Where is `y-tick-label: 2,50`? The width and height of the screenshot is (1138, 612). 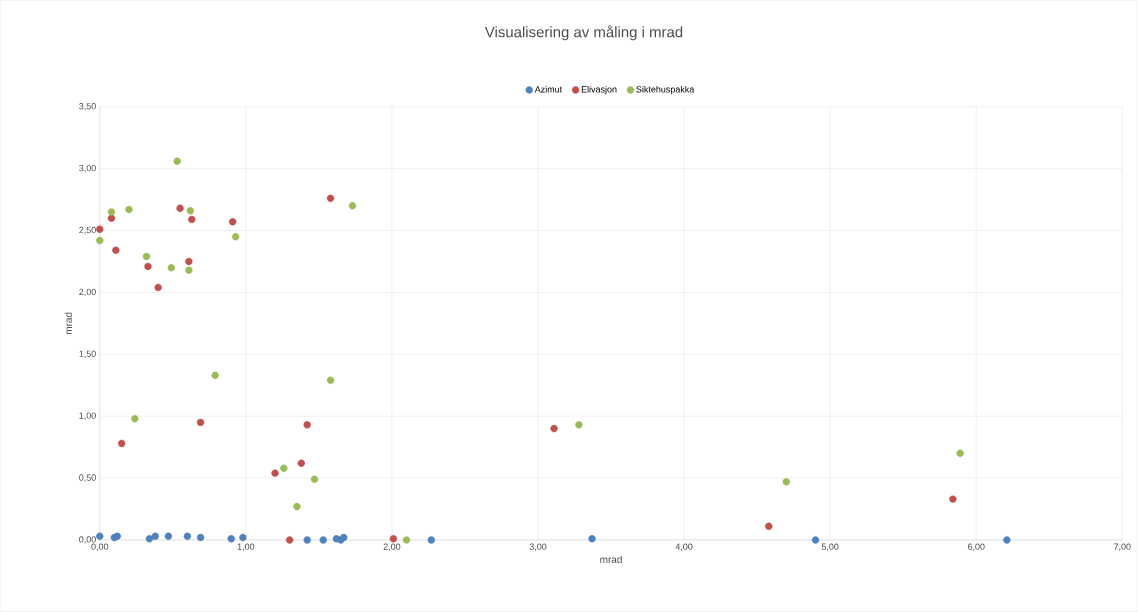
y-tick-label: 2,50 is located at coordinates (87, 230).